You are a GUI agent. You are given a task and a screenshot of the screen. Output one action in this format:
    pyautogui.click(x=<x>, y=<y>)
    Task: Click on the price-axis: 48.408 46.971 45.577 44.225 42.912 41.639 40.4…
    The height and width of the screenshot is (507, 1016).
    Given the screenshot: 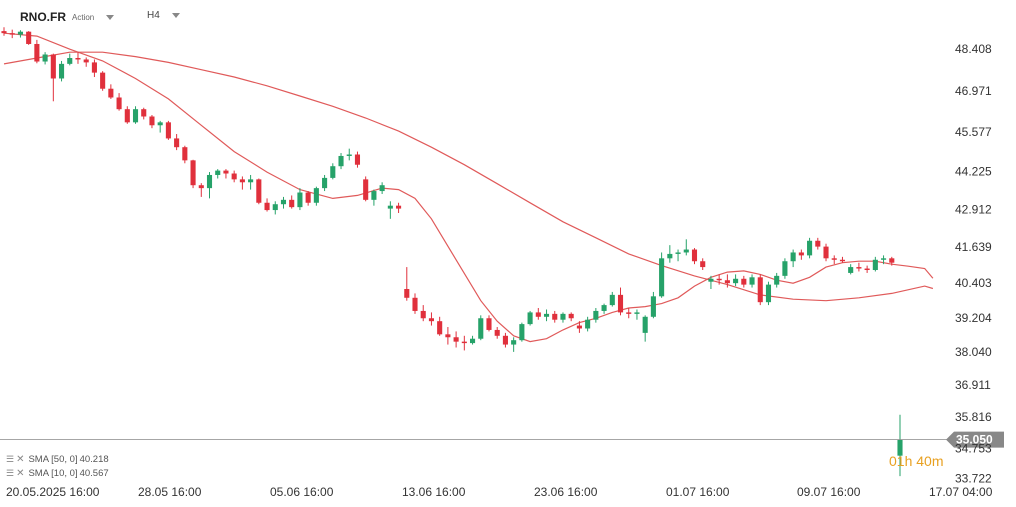 What is the action you would take?
    pyautogui.click(x=973, y=263)
    